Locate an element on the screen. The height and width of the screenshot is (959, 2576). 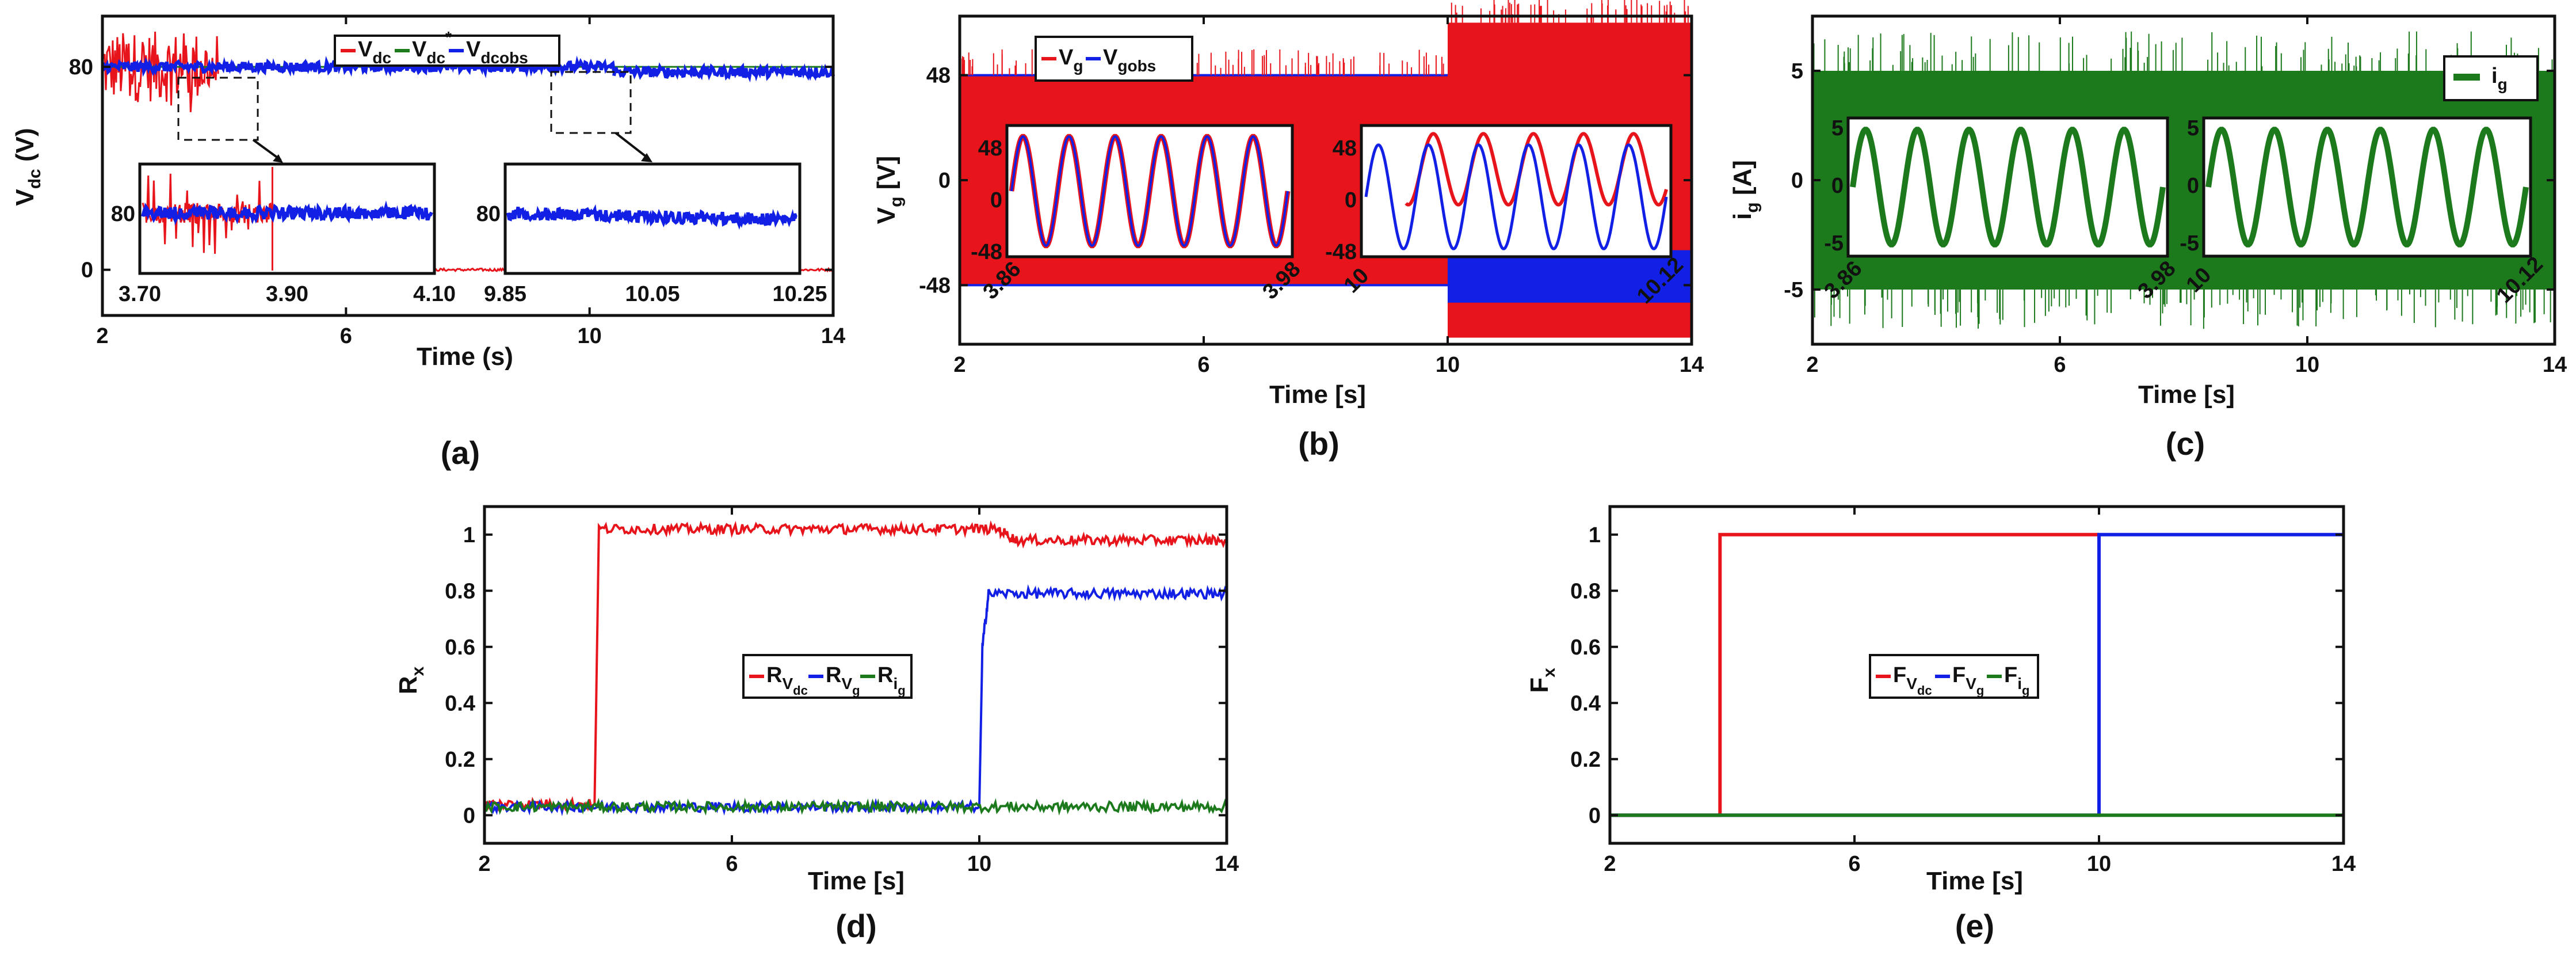
legend-entry: Rig is located at coordinates (891, 680).